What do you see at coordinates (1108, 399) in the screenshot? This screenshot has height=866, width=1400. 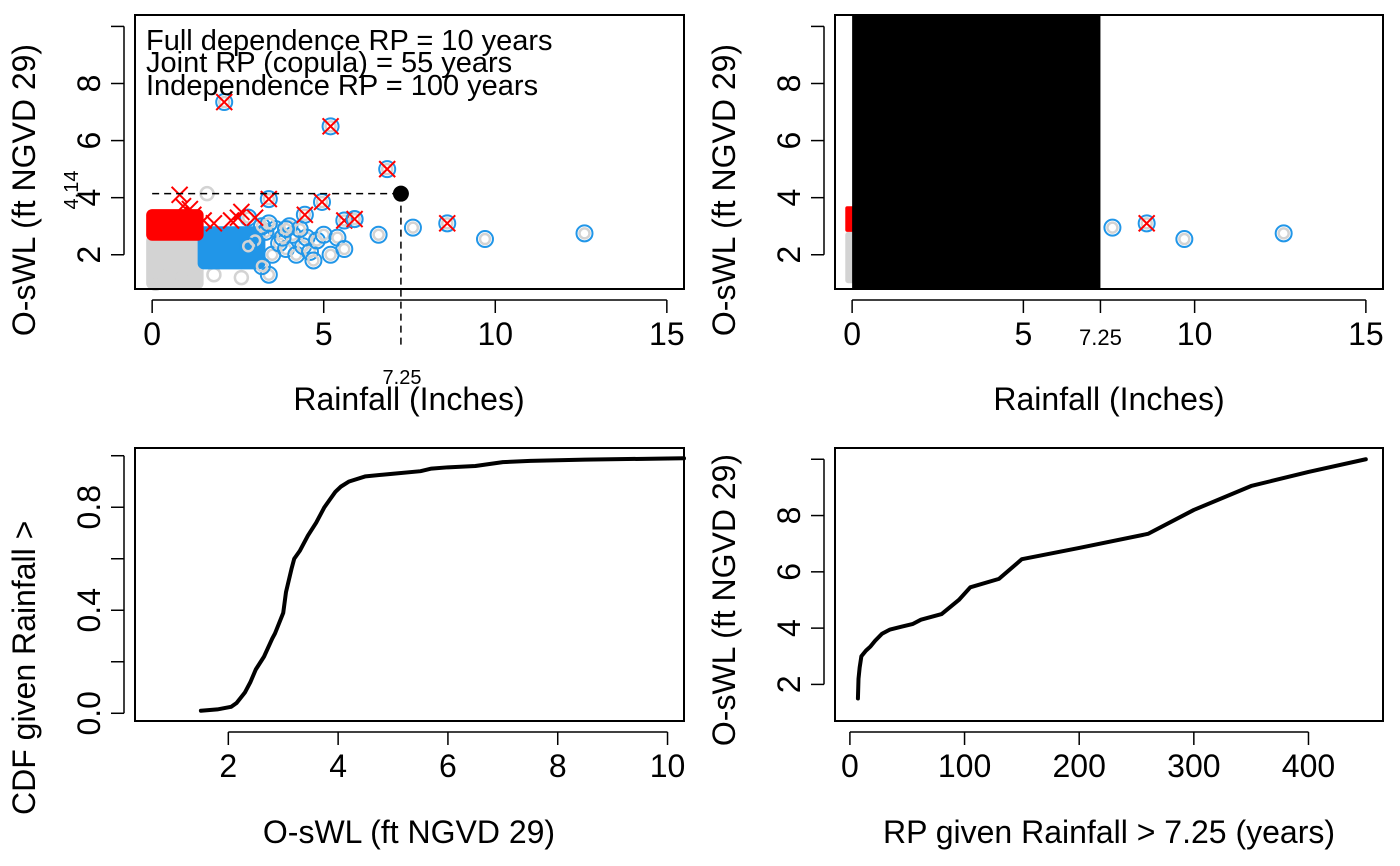 I see `x-axis-title: Rainfall (Inches)` at bounding box center [1108, 399].